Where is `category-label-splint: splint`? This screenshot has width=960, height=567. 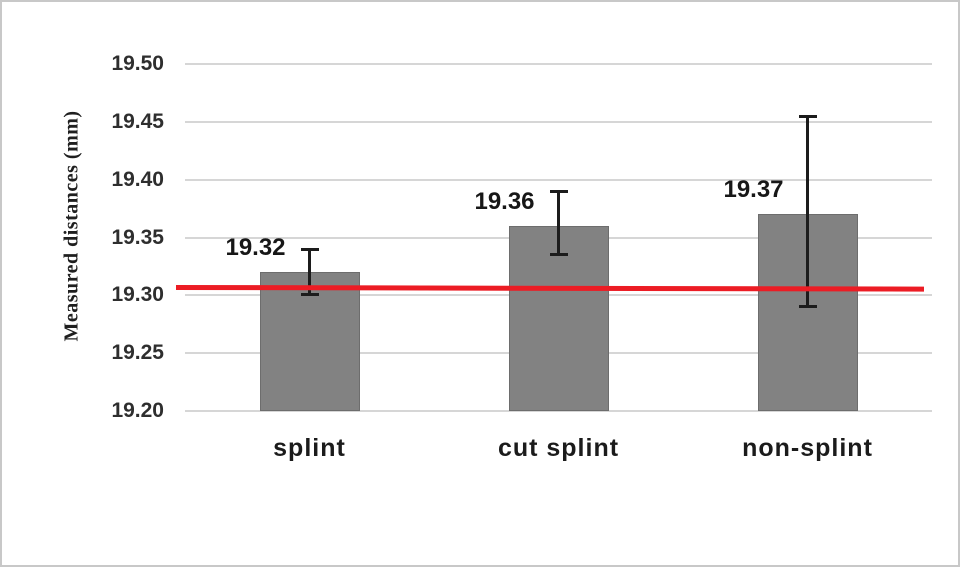 category-label-splint: splint is located at coordinates (309, 448).